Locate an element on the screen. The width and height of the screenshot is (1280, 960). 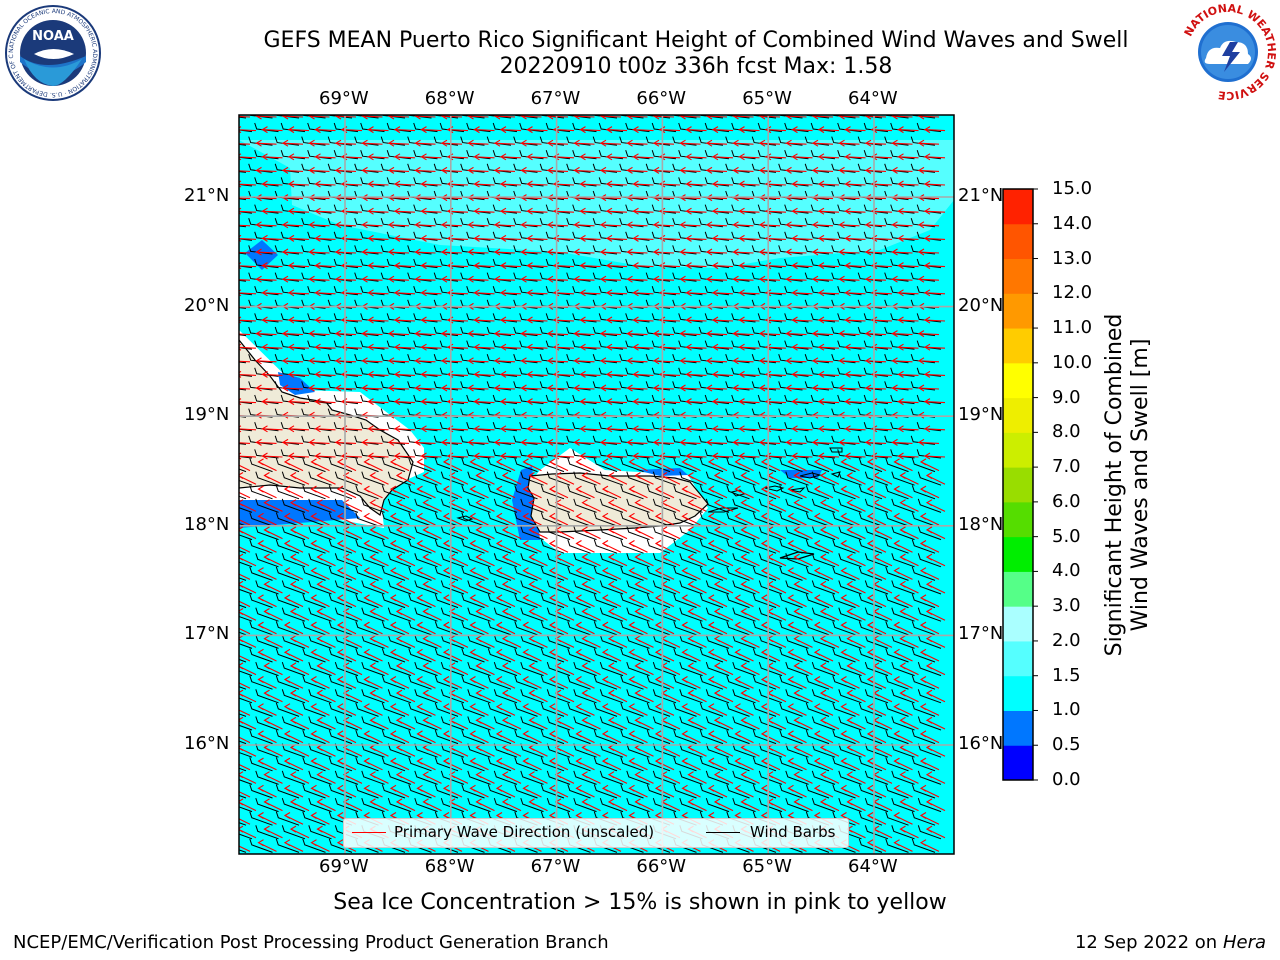
colorbar-segment is located at coordinates (1018, 380).